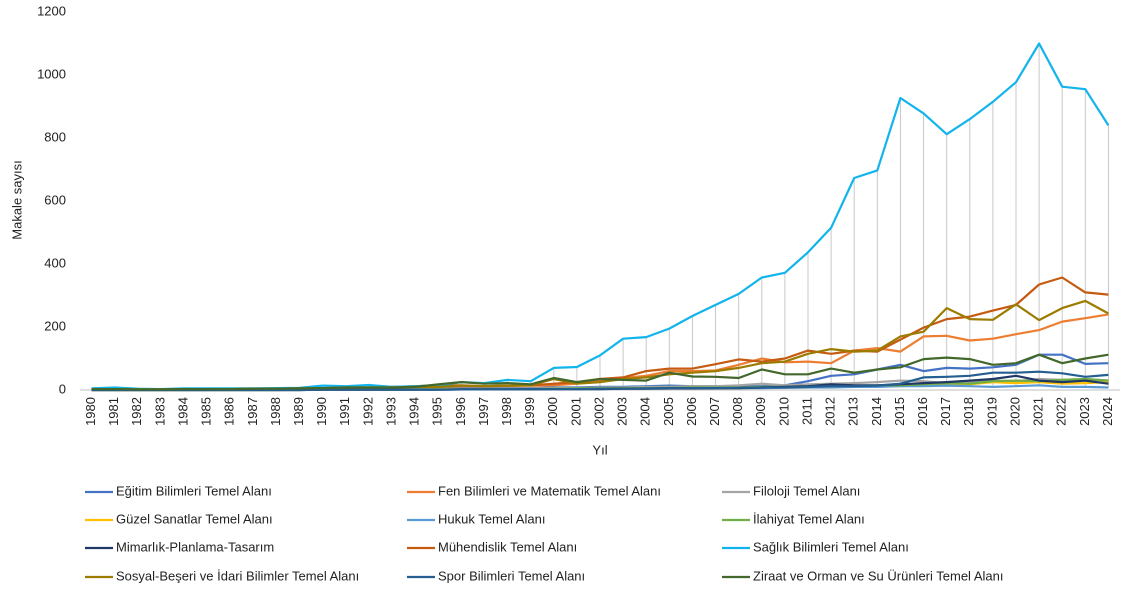 The width and height of the screenshot is (1123, 592). Describe the element at coordinates (51, 10) in the screenshot. I see `y-tick-label: 1200` at that location.